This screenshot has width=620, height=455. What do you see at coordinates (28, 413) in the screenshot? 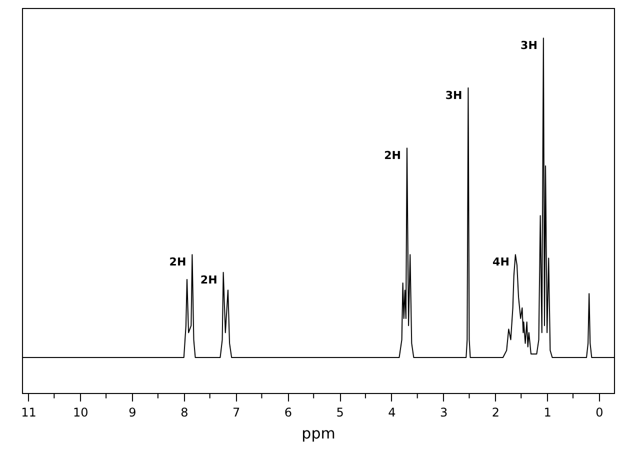
I see `x-tick-label: 11` at bounding box center [28, 413].